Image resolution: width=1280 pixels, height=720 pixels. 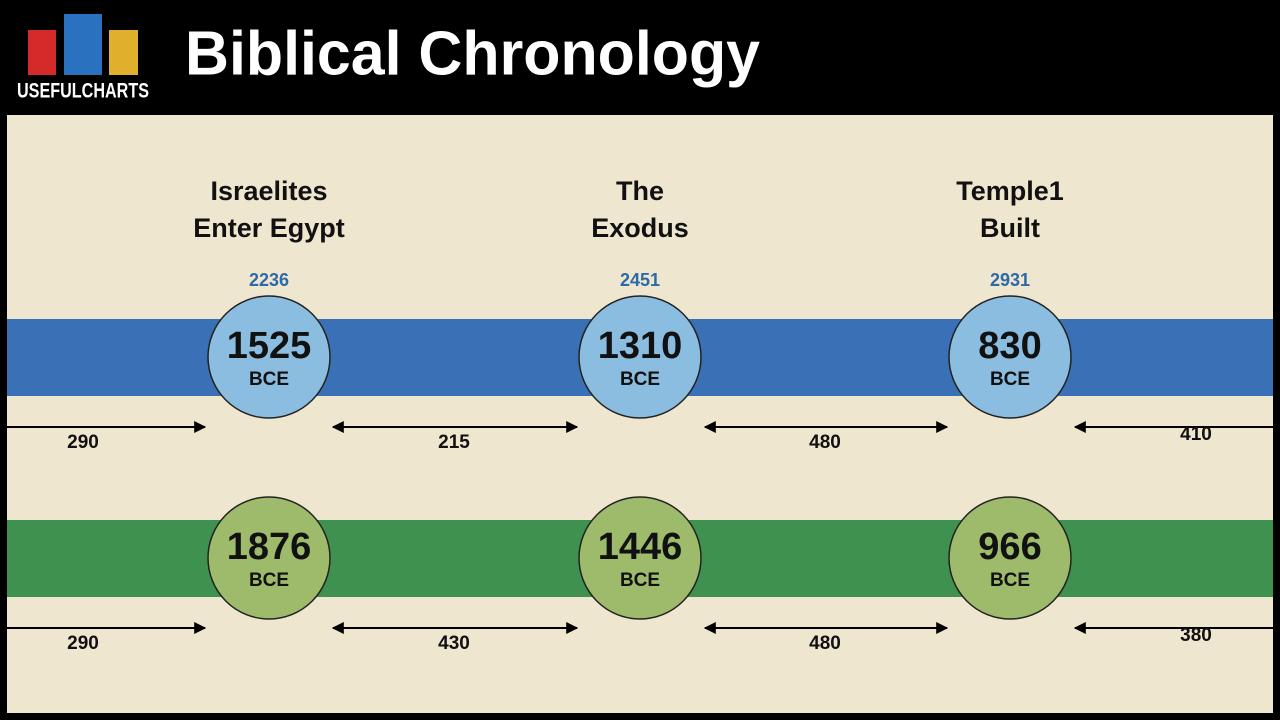 I want to click on event-label: Exodus, so click(x=640, y=228).